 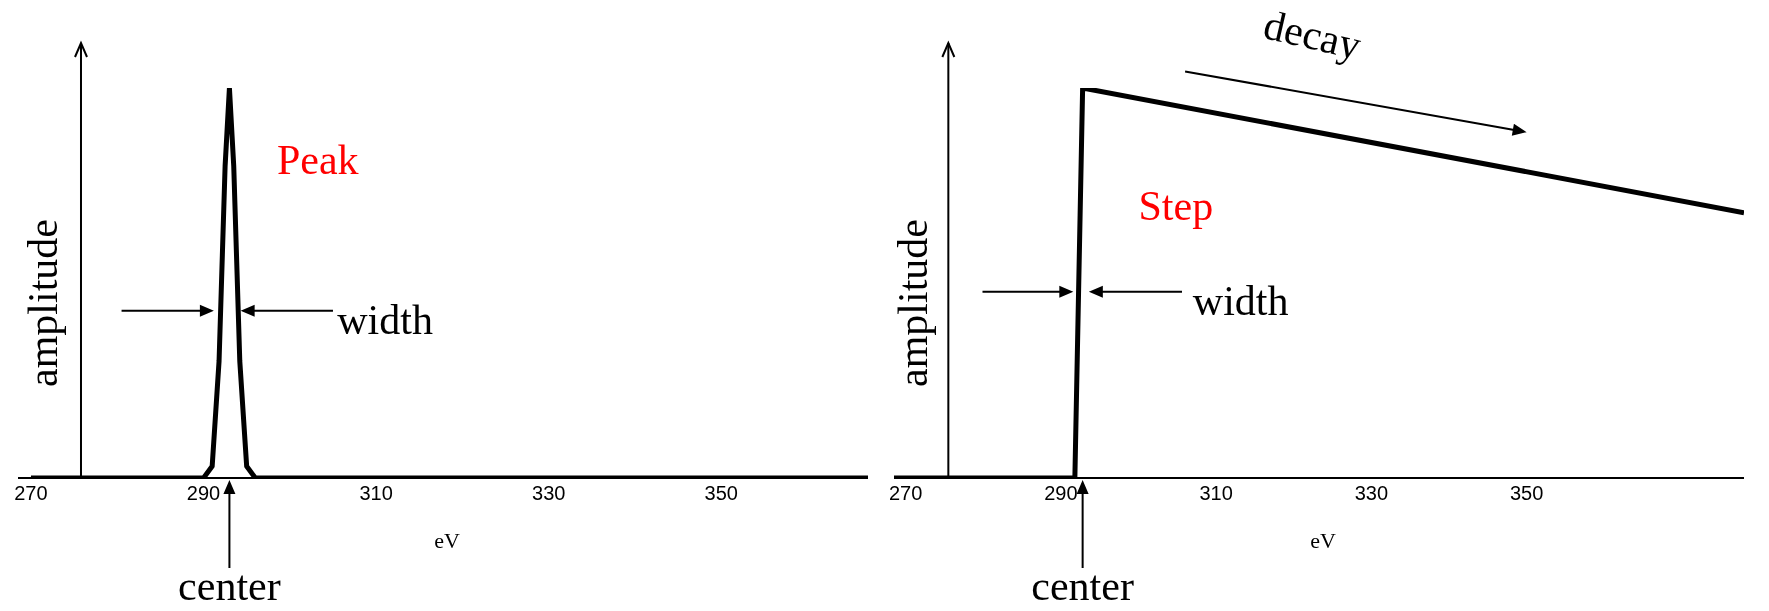 What do you see at coordinates (1312, 35) in the screenshot?
I see `text: decay` at bounding box center [1312, 35].